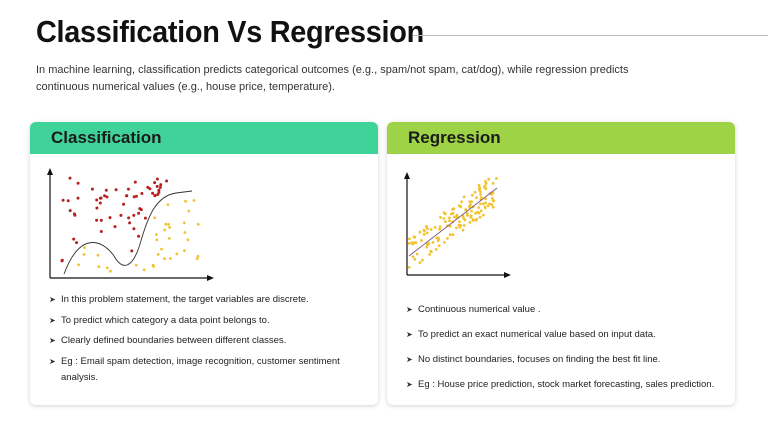 This screenshot has height=432, width=768. What do you see at coordinates (453, 222) in the screenshot?
I see `best-fit-line` at bounding box center [453, 222].